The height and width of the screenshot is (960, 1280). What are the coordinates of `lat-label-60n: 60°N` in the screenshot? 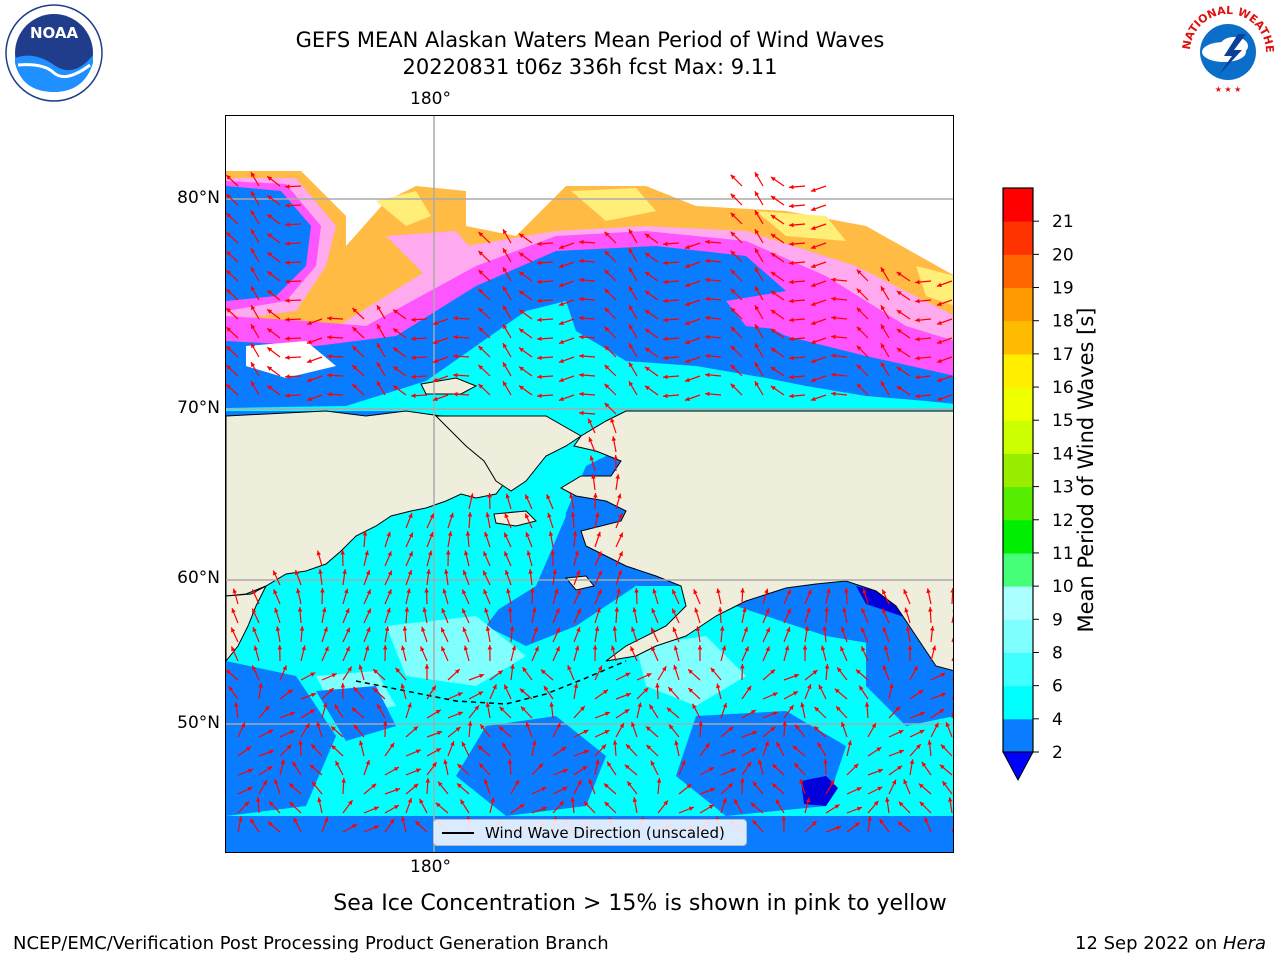 It's located at (198, 578).